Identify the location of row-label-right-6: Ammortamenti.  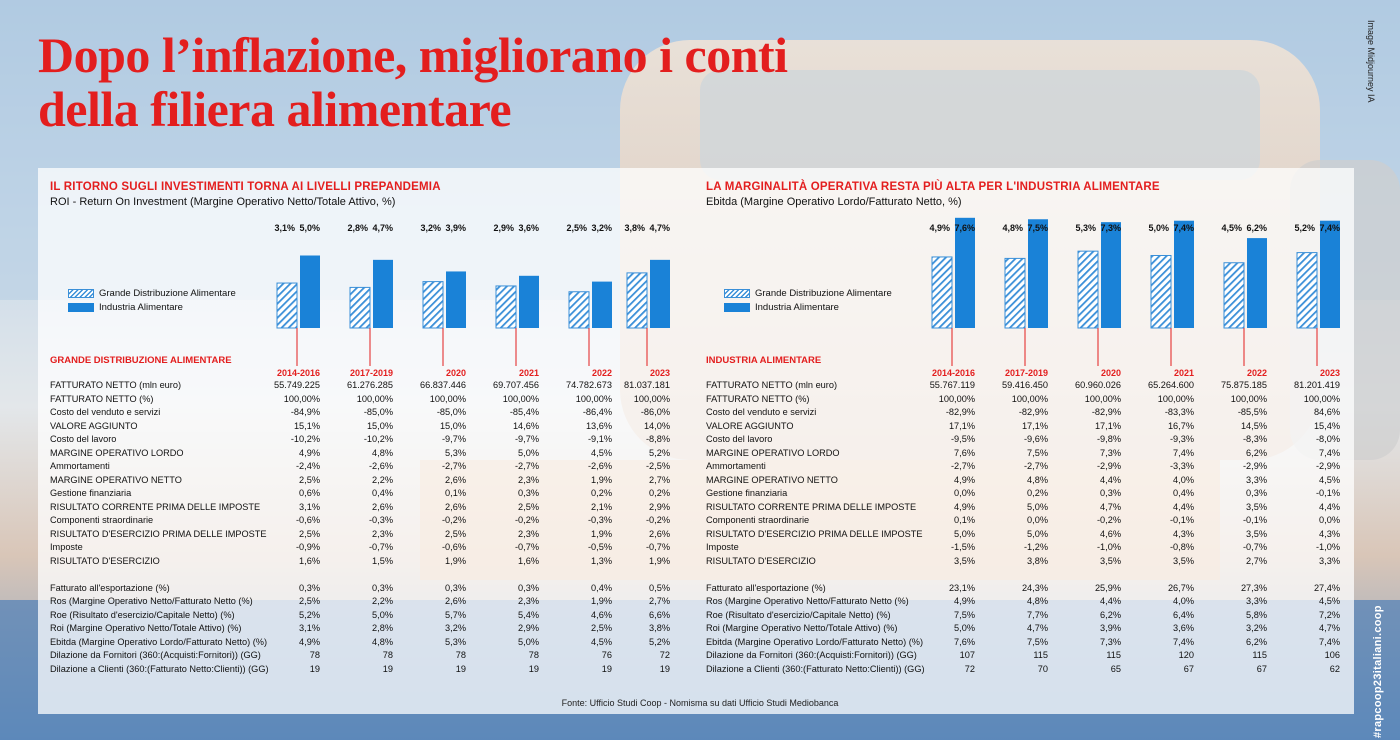
(736, 466).